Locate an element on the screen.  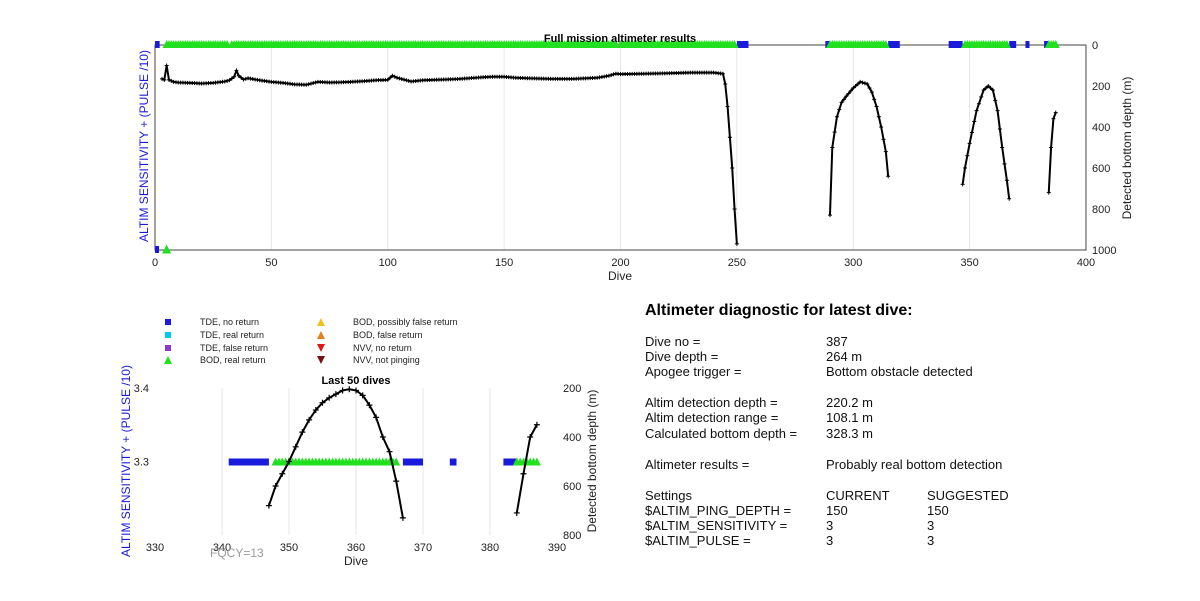
y-right-tick-label: 200 is located at coordinates (1101, 87).